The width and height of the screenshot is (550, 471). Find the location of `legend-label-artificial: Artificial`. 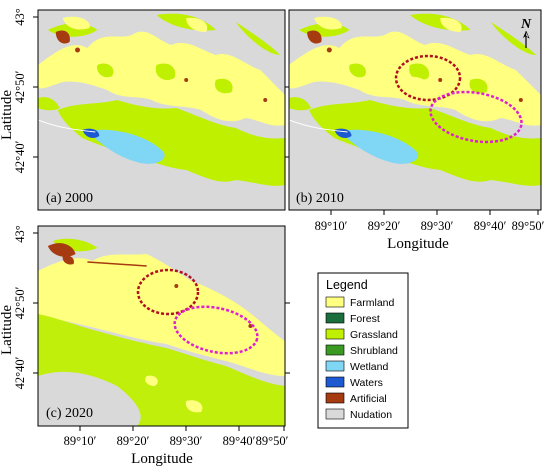

legend-label-artificial: Artificial is located at coordinates (368, 399).